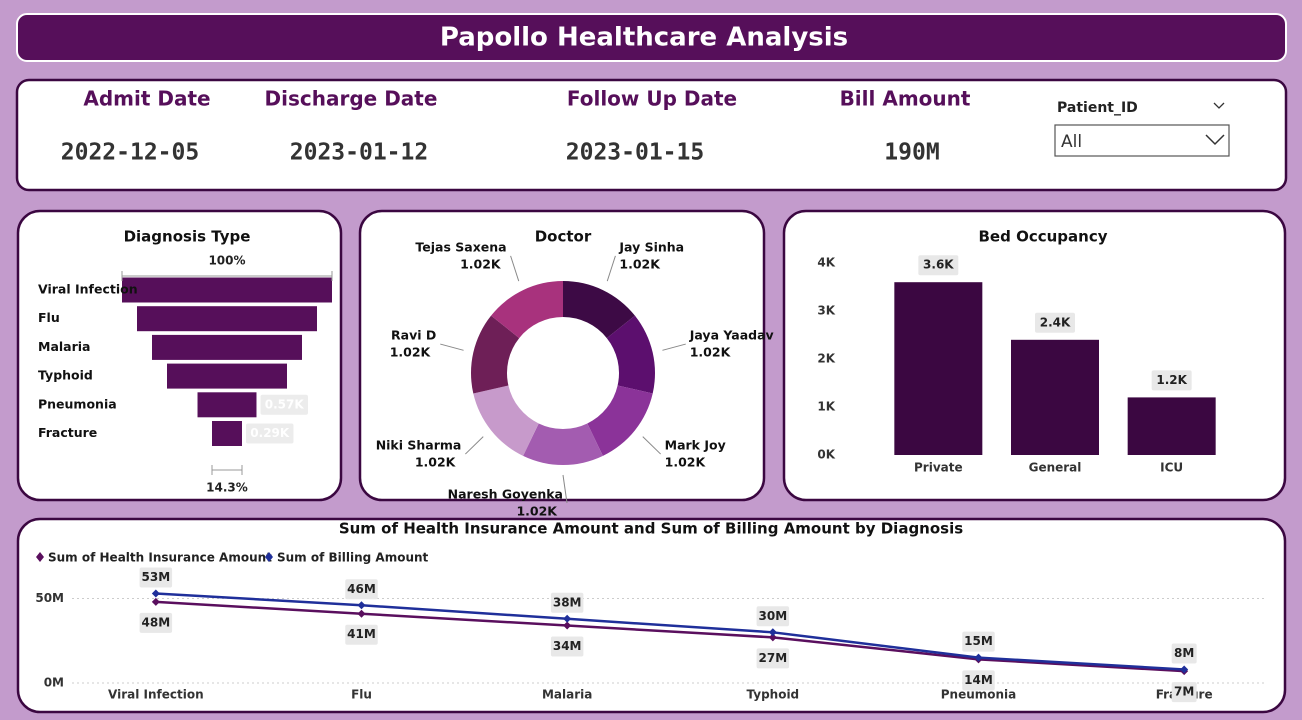 The image size is (1302, 720). I want to click on data-label: 41M, so click(361, 634).